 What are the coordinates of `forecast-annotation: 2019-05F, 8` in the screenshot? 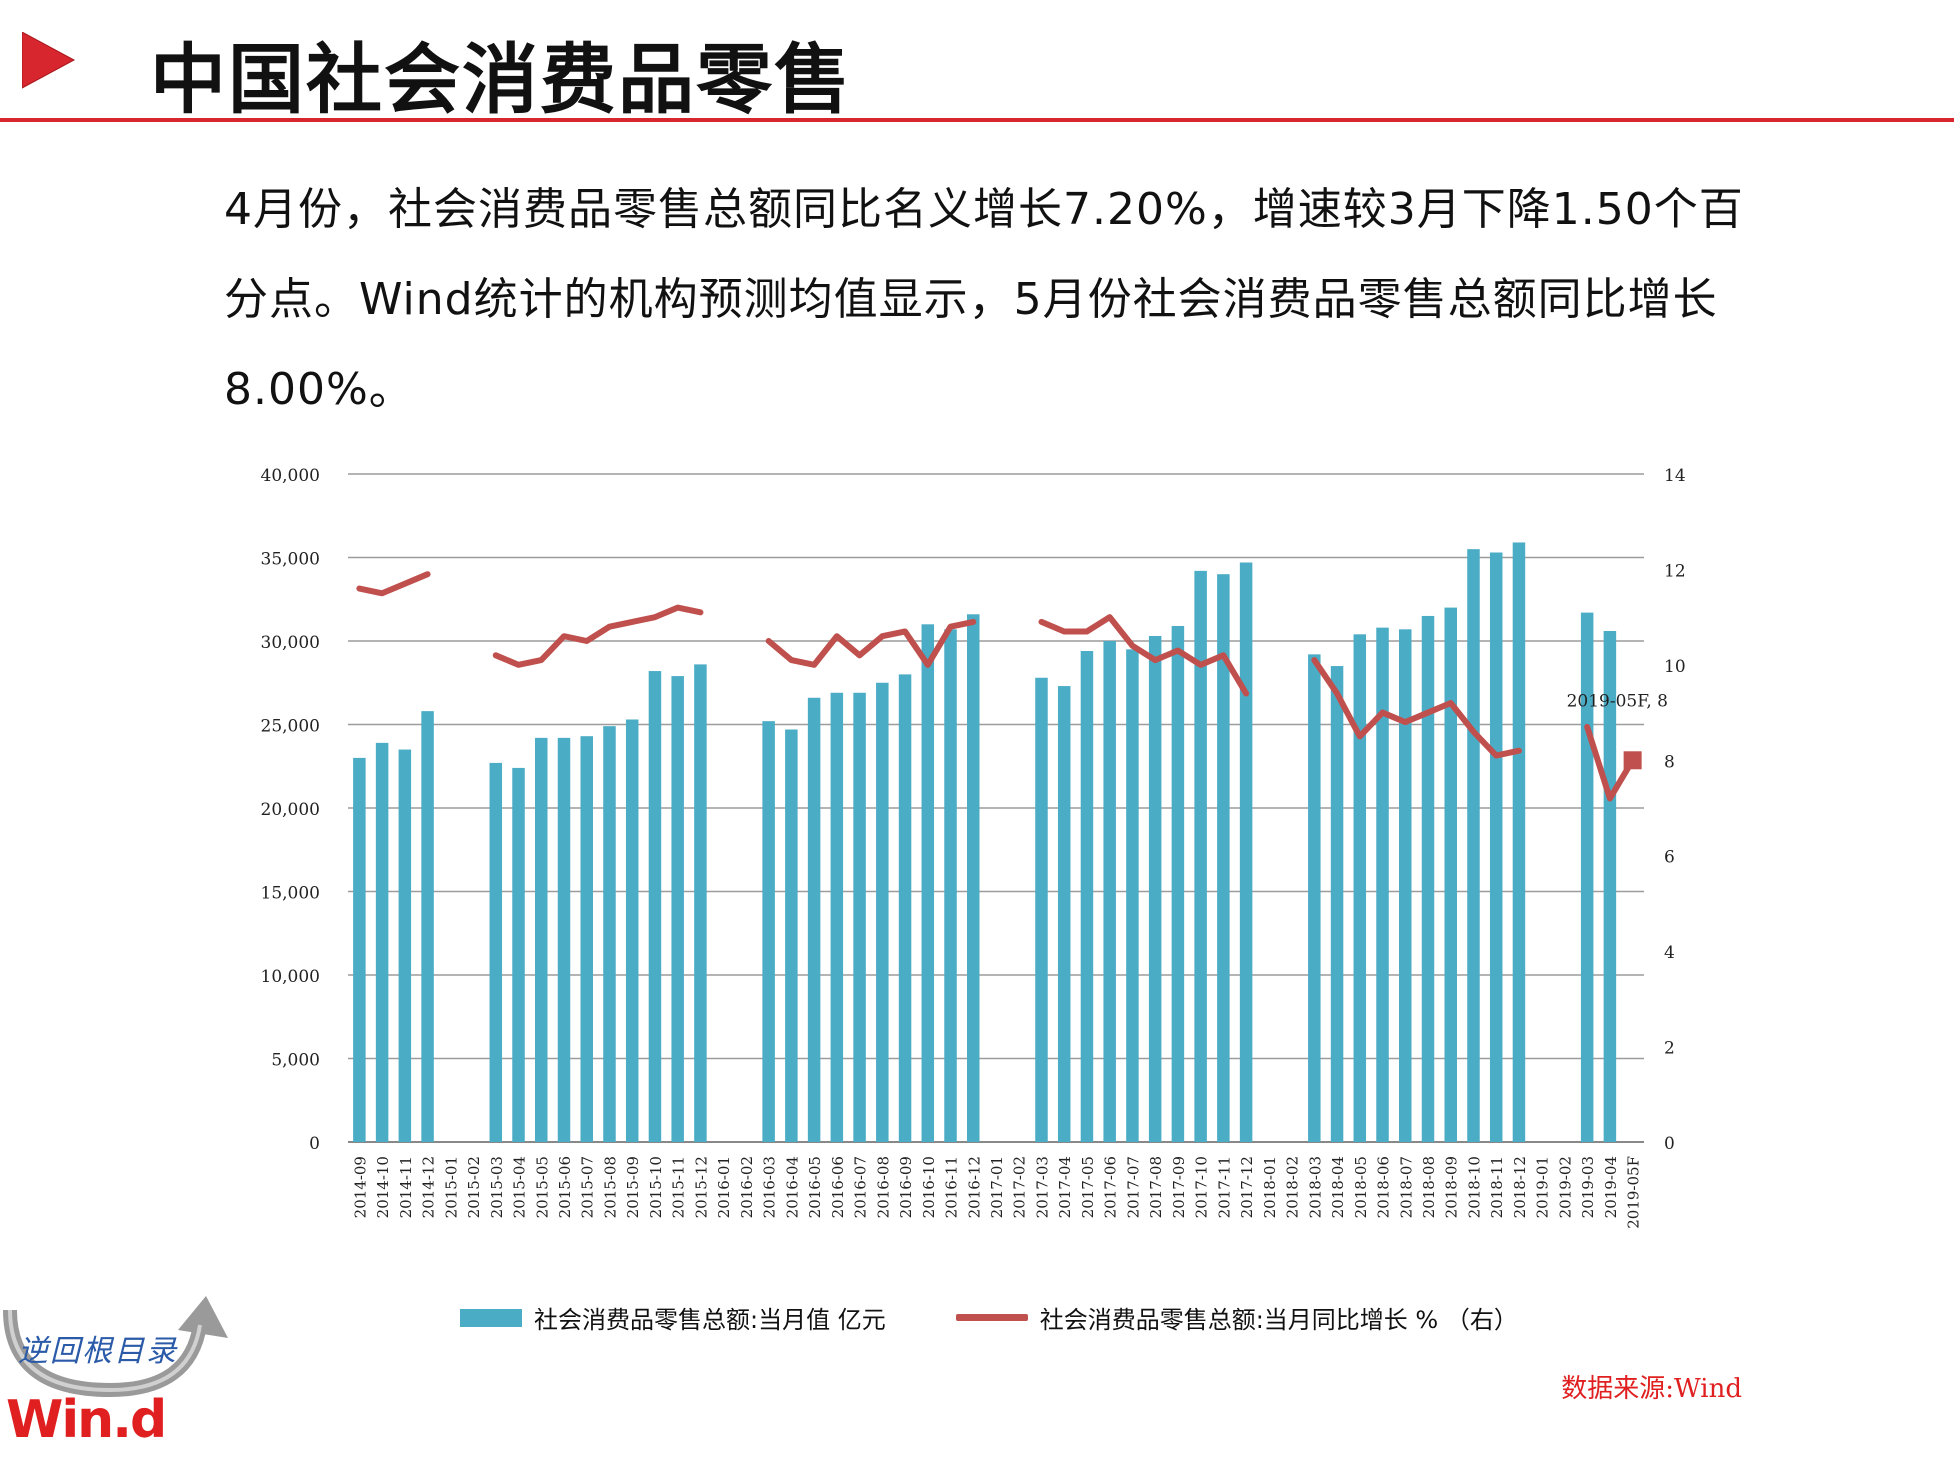 It's located at (1617, 701).